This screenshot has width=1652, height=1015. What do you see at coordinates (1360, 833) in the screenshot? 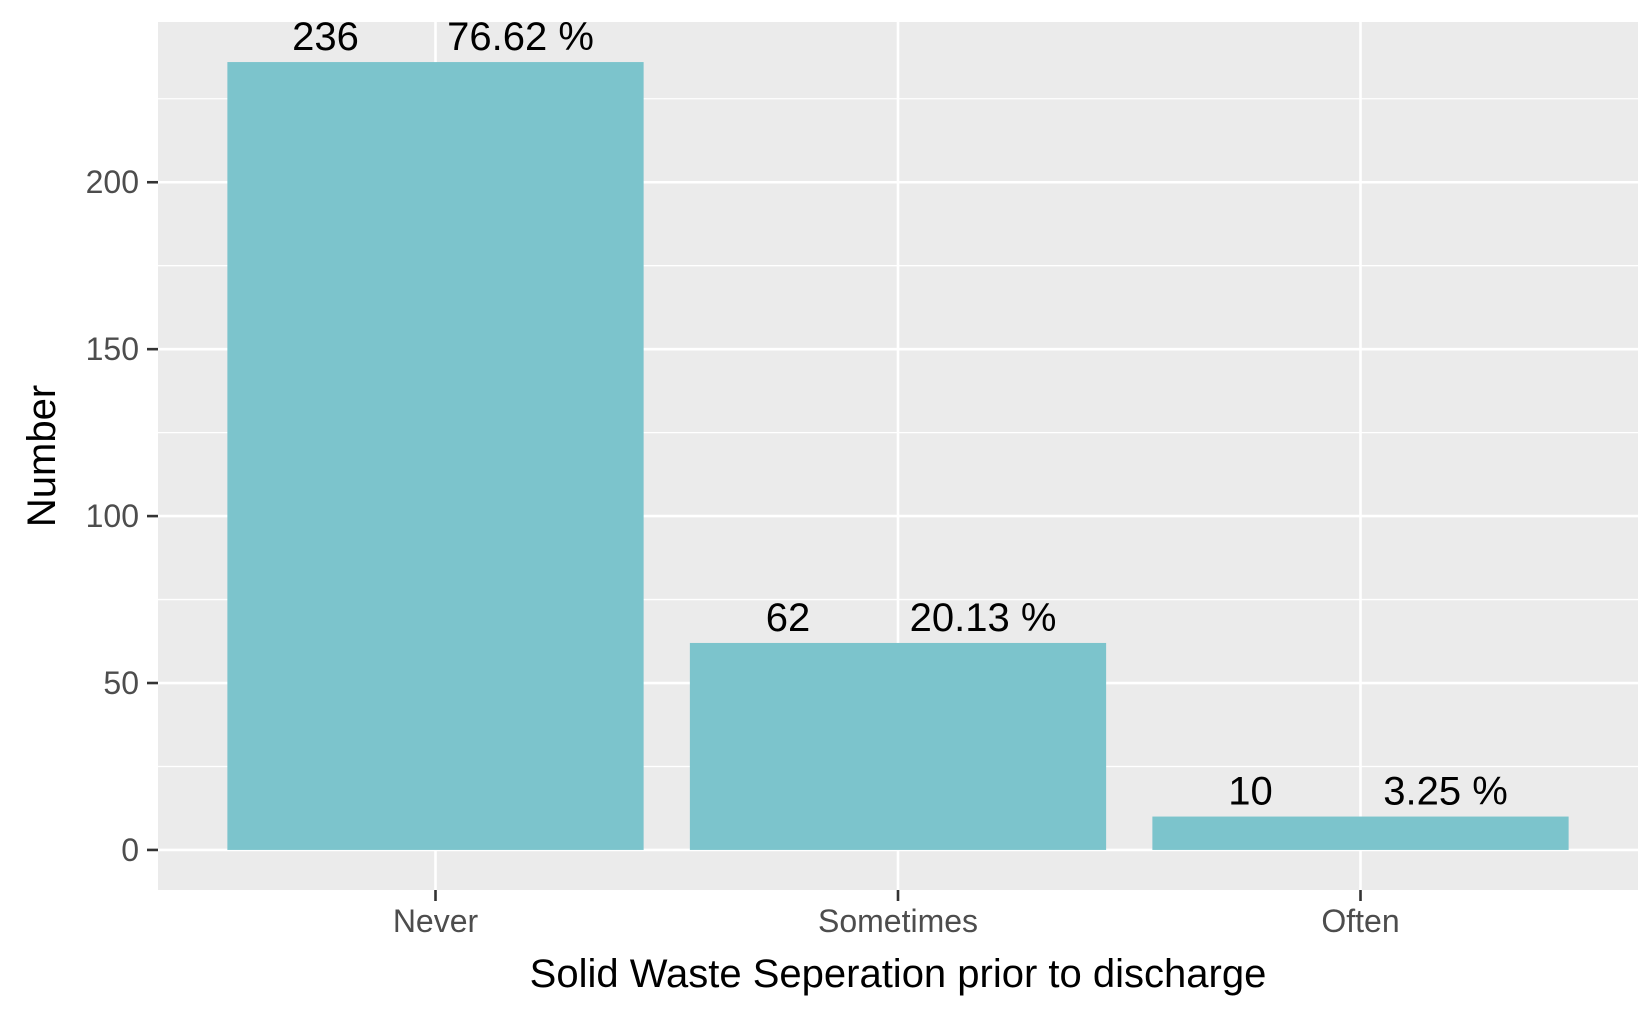
I see `bar-often` at bounding box center [1360, 833].